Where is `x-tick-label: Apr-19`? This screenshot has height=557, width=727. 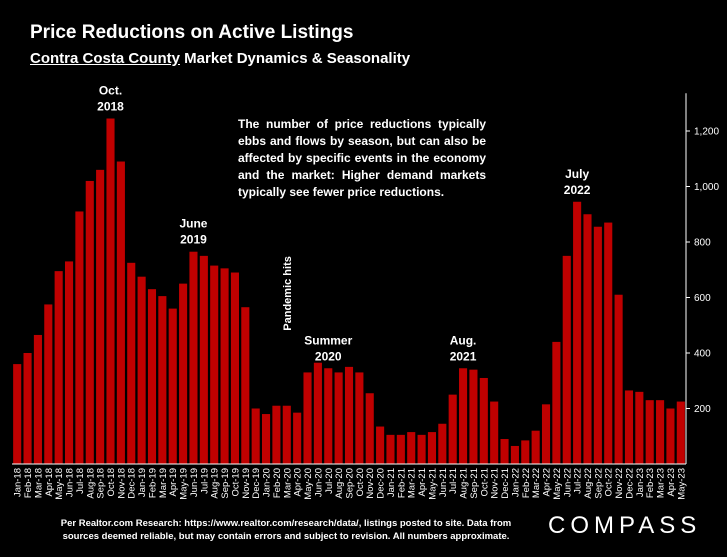
x-tick-label: Apr-19 is located at coordinates (173, 482).